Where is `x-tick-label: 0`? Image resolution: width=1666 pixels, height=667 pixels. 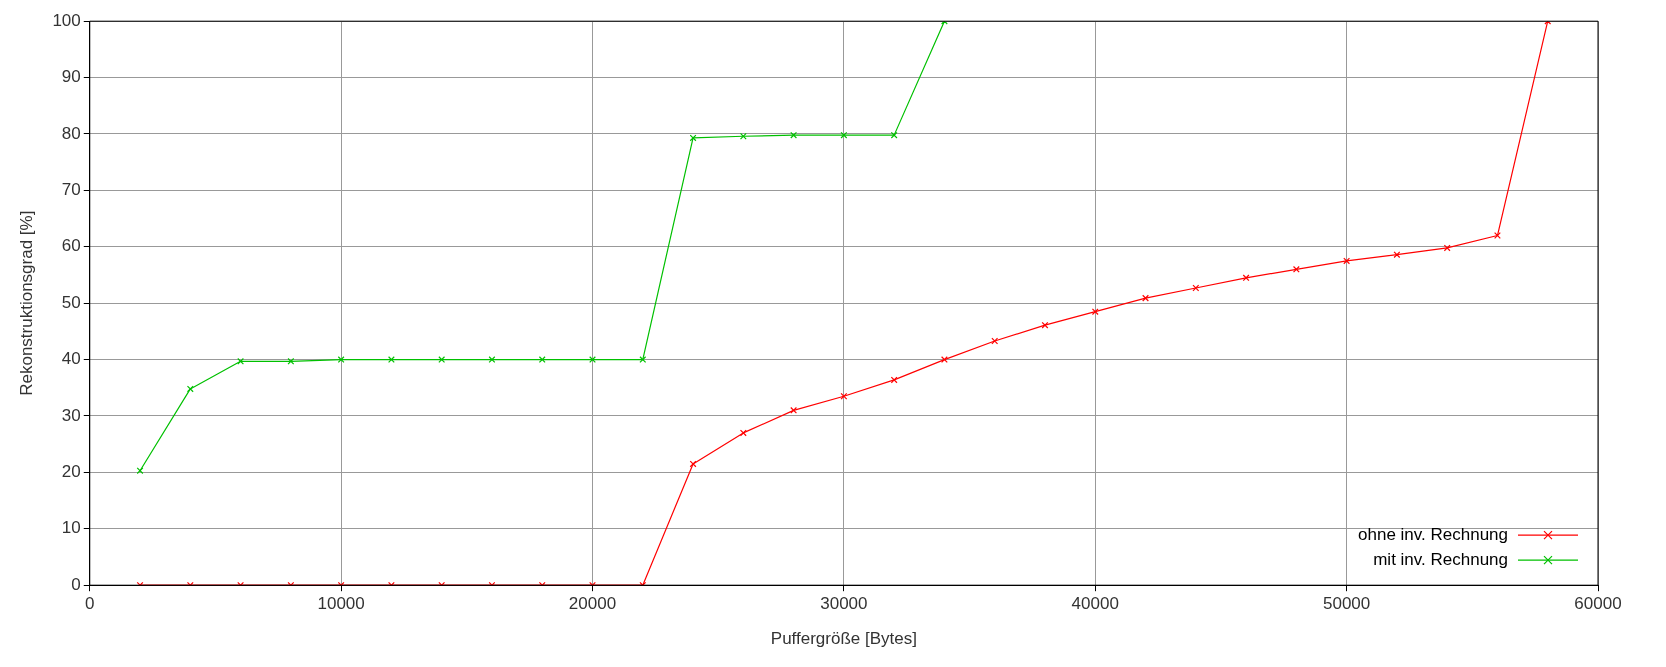
x-tick-label: 0 is located at coordinates (90, 604).